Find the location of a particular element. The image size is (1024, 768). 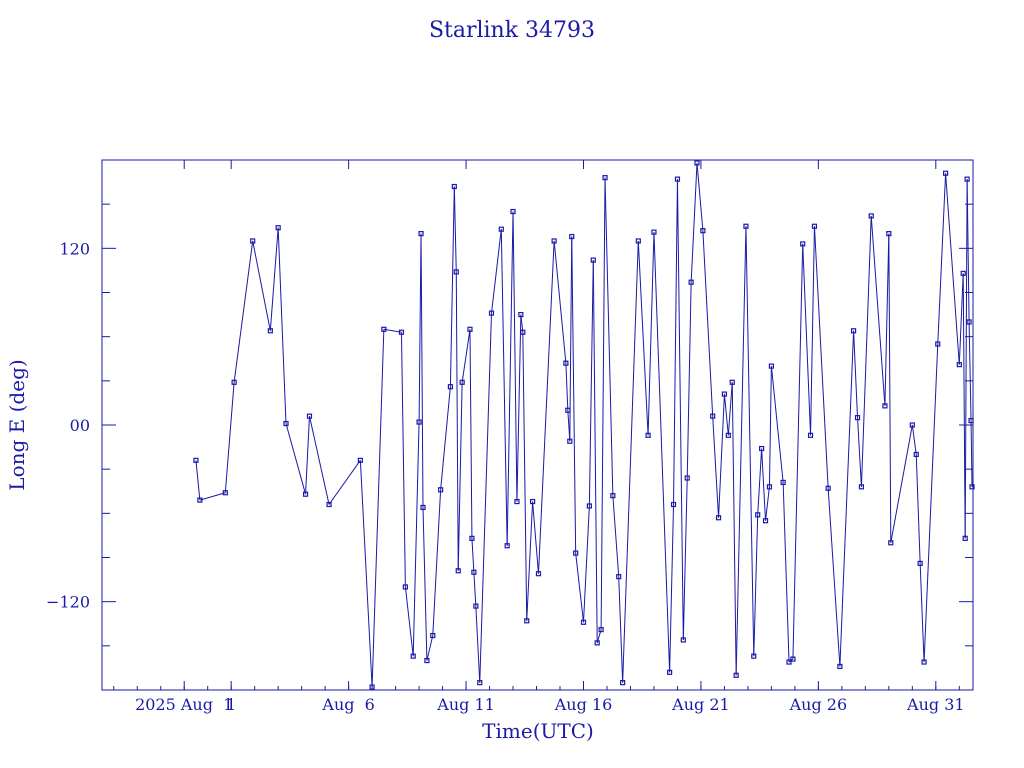

x-tick-label: Aug 21 is located at coordinates (700, 704).